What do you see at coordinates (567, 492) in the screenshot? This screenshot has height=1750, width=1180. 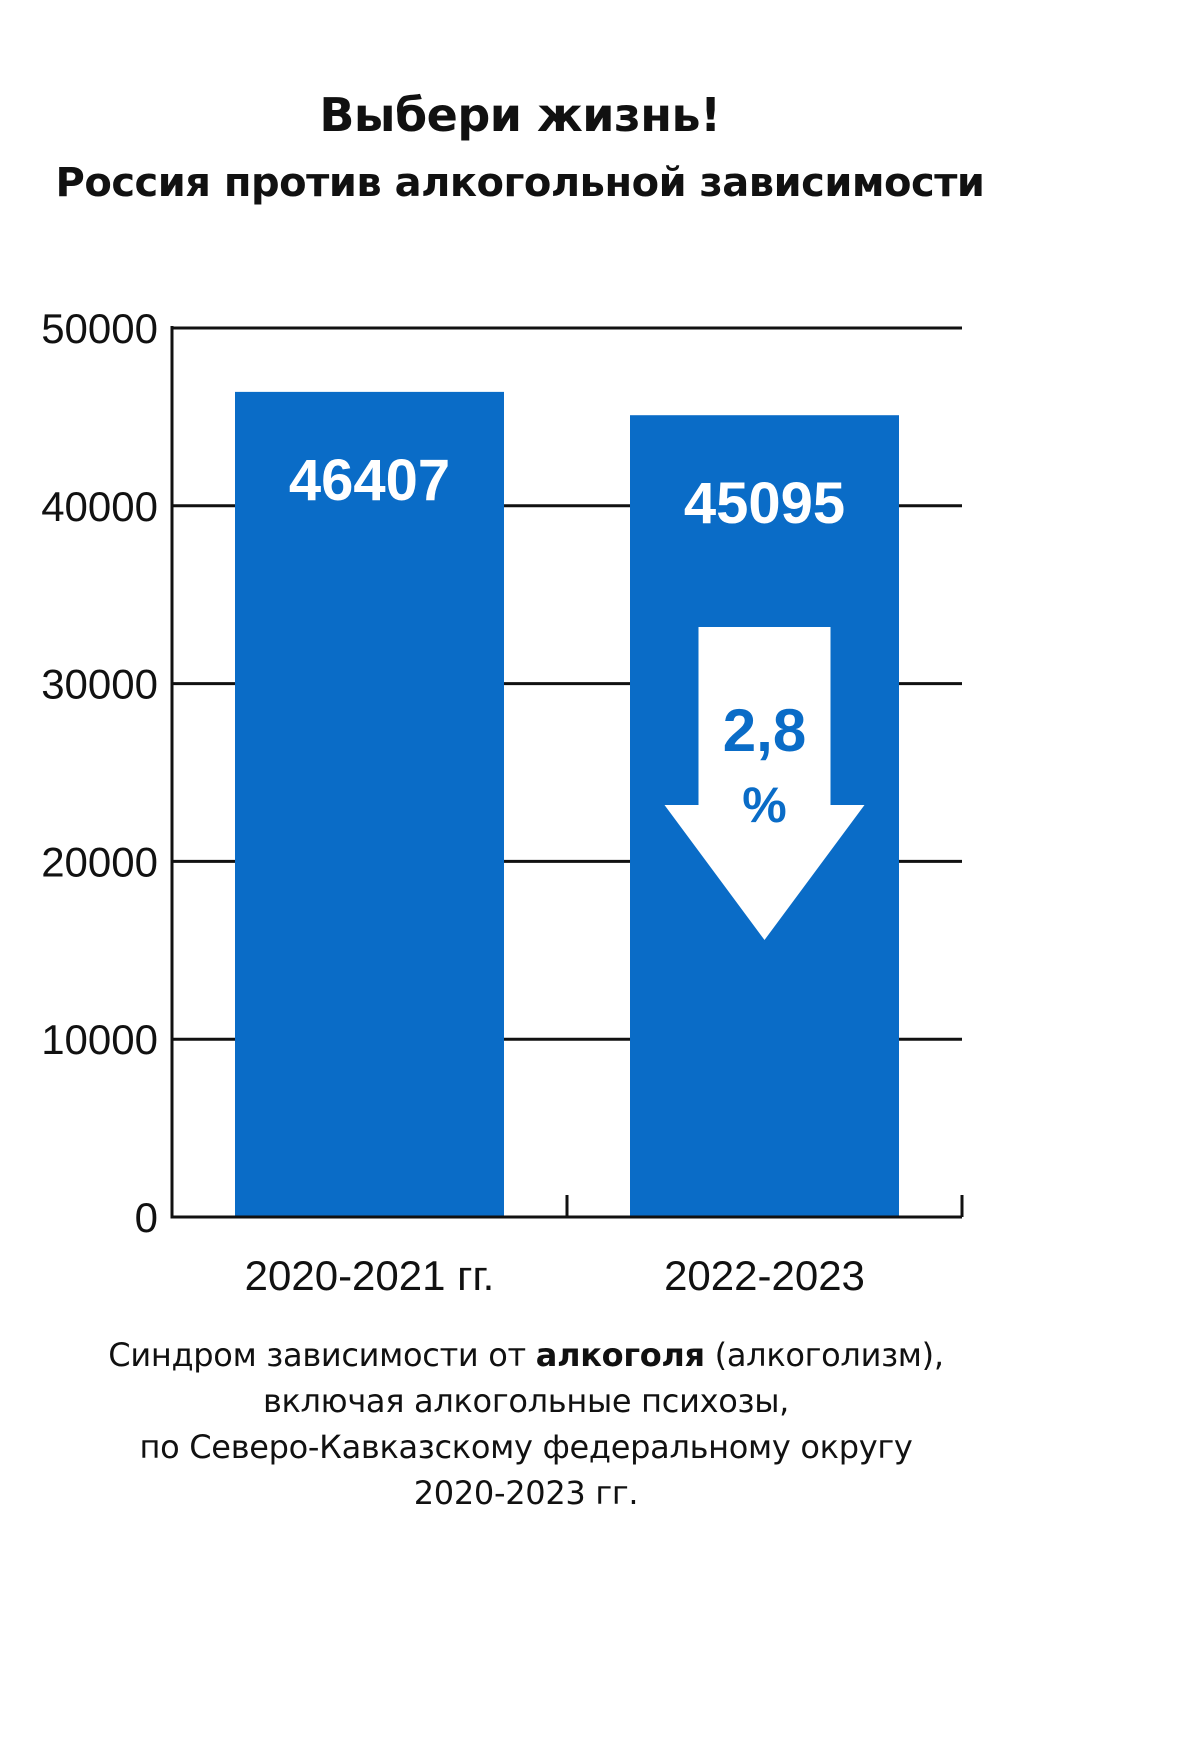 I see `bar-value-labels: 46407 45095` at bounding box center [567, 492].